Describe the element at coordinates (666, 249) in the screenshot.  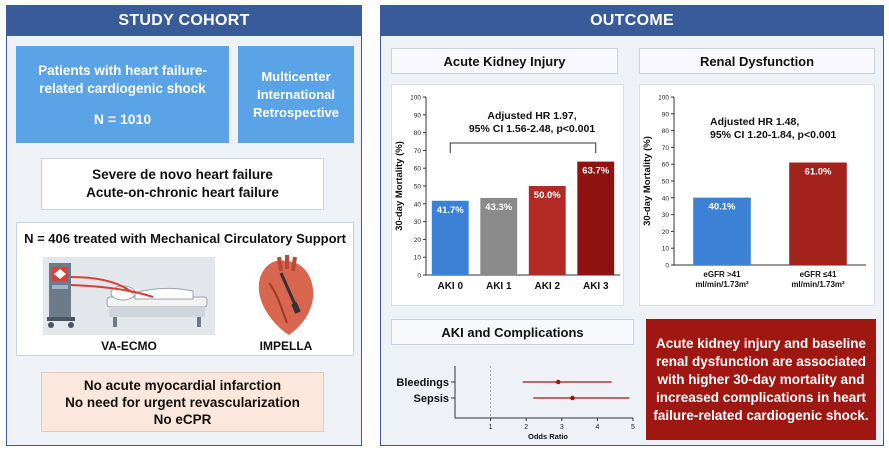
I see `renal-y-tick-label: 10` at that location.